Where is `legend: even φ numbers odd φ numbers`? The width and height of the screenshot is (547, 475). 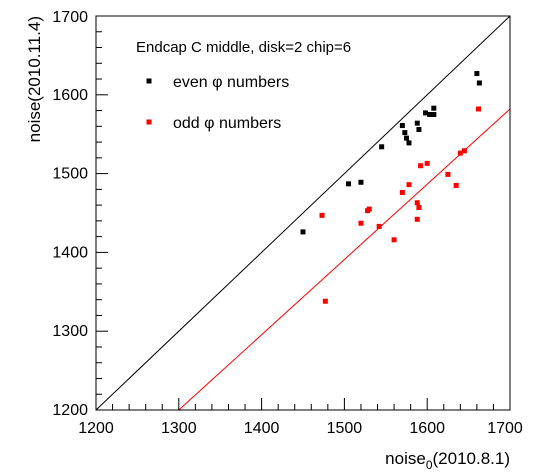
legend: even φ numbers odd φ numbers is located at coordinates (217, 103).